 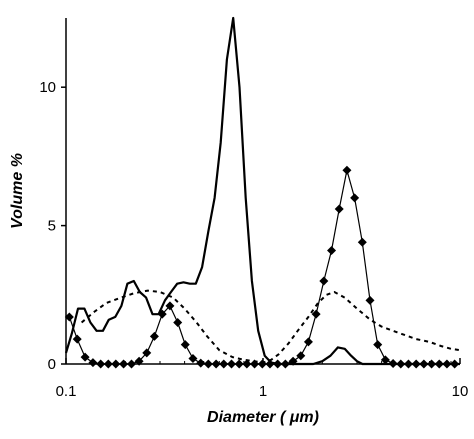 I want to click on series-line-dashed, so click(x=270, y=326).